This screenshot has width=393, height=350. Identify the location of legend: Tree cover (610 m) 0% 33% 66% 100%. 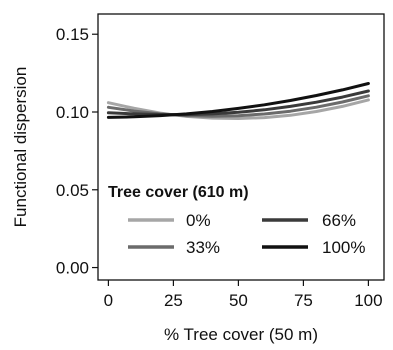
(236, 220).